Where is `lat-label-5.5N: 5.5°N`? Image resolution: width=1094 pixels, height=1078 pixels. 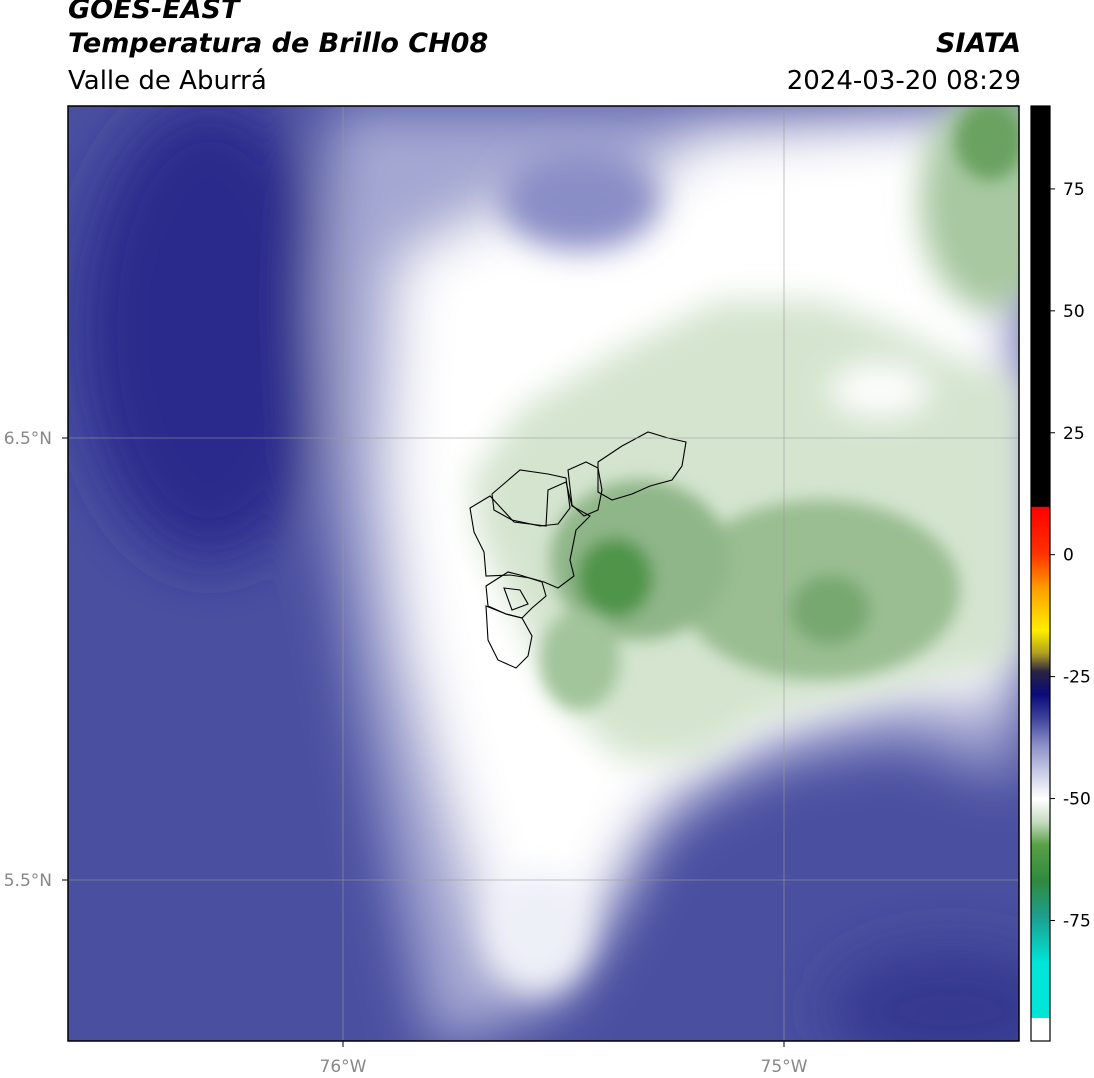 lat-label-5.5N: 5.5°N is located at coordinates (28, 881).